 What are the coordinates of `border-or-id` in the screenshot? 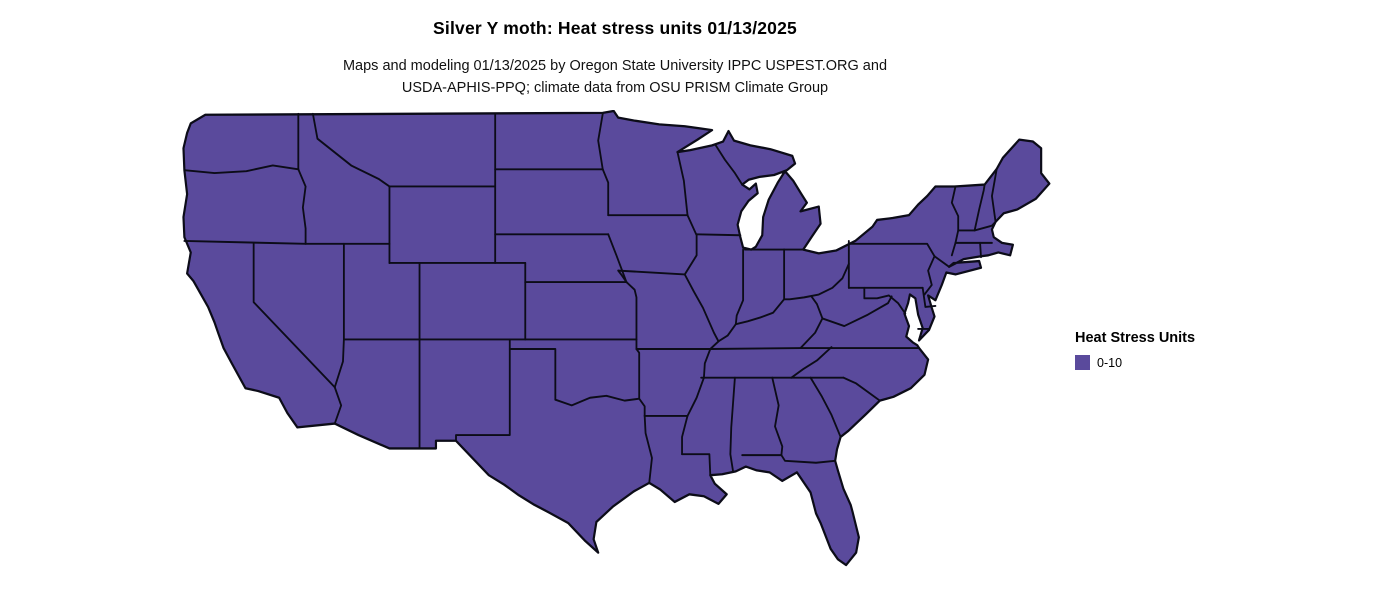 It's located at (302, 206).